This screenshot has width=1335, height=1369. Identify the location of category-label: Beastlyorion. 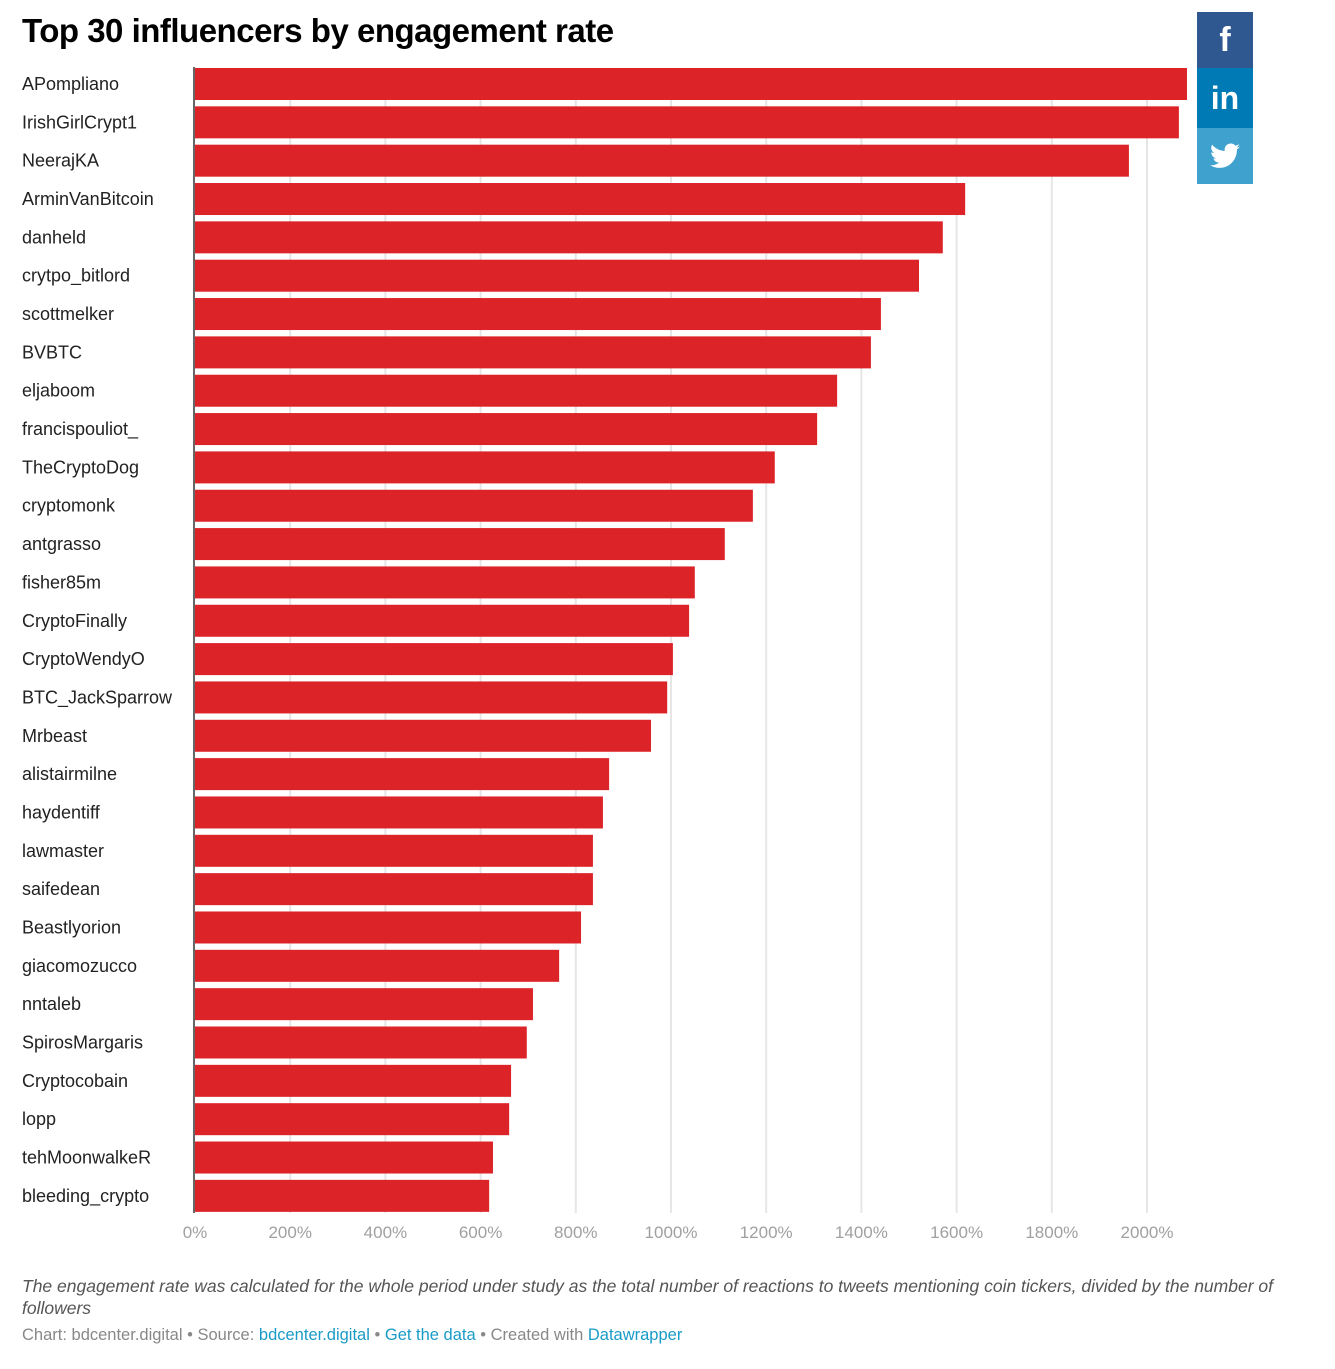
(71, 927).